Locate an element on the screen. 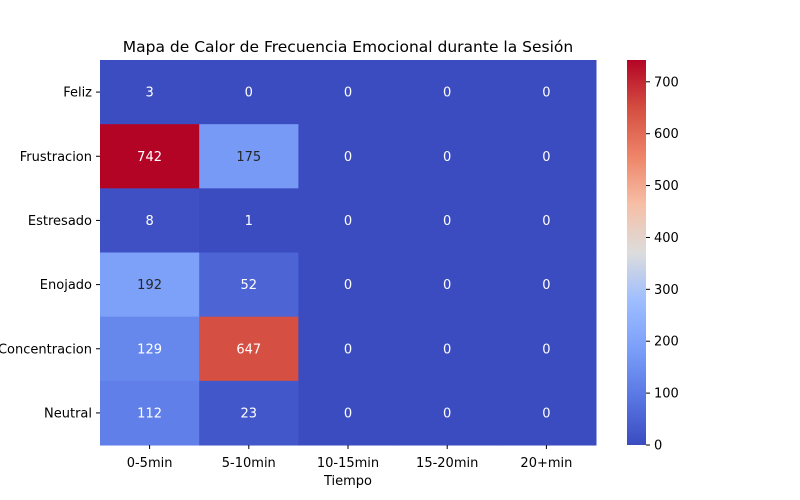 The image size is (800, 500). y-tick-label: Estresado is located at coordinates (60, 221).